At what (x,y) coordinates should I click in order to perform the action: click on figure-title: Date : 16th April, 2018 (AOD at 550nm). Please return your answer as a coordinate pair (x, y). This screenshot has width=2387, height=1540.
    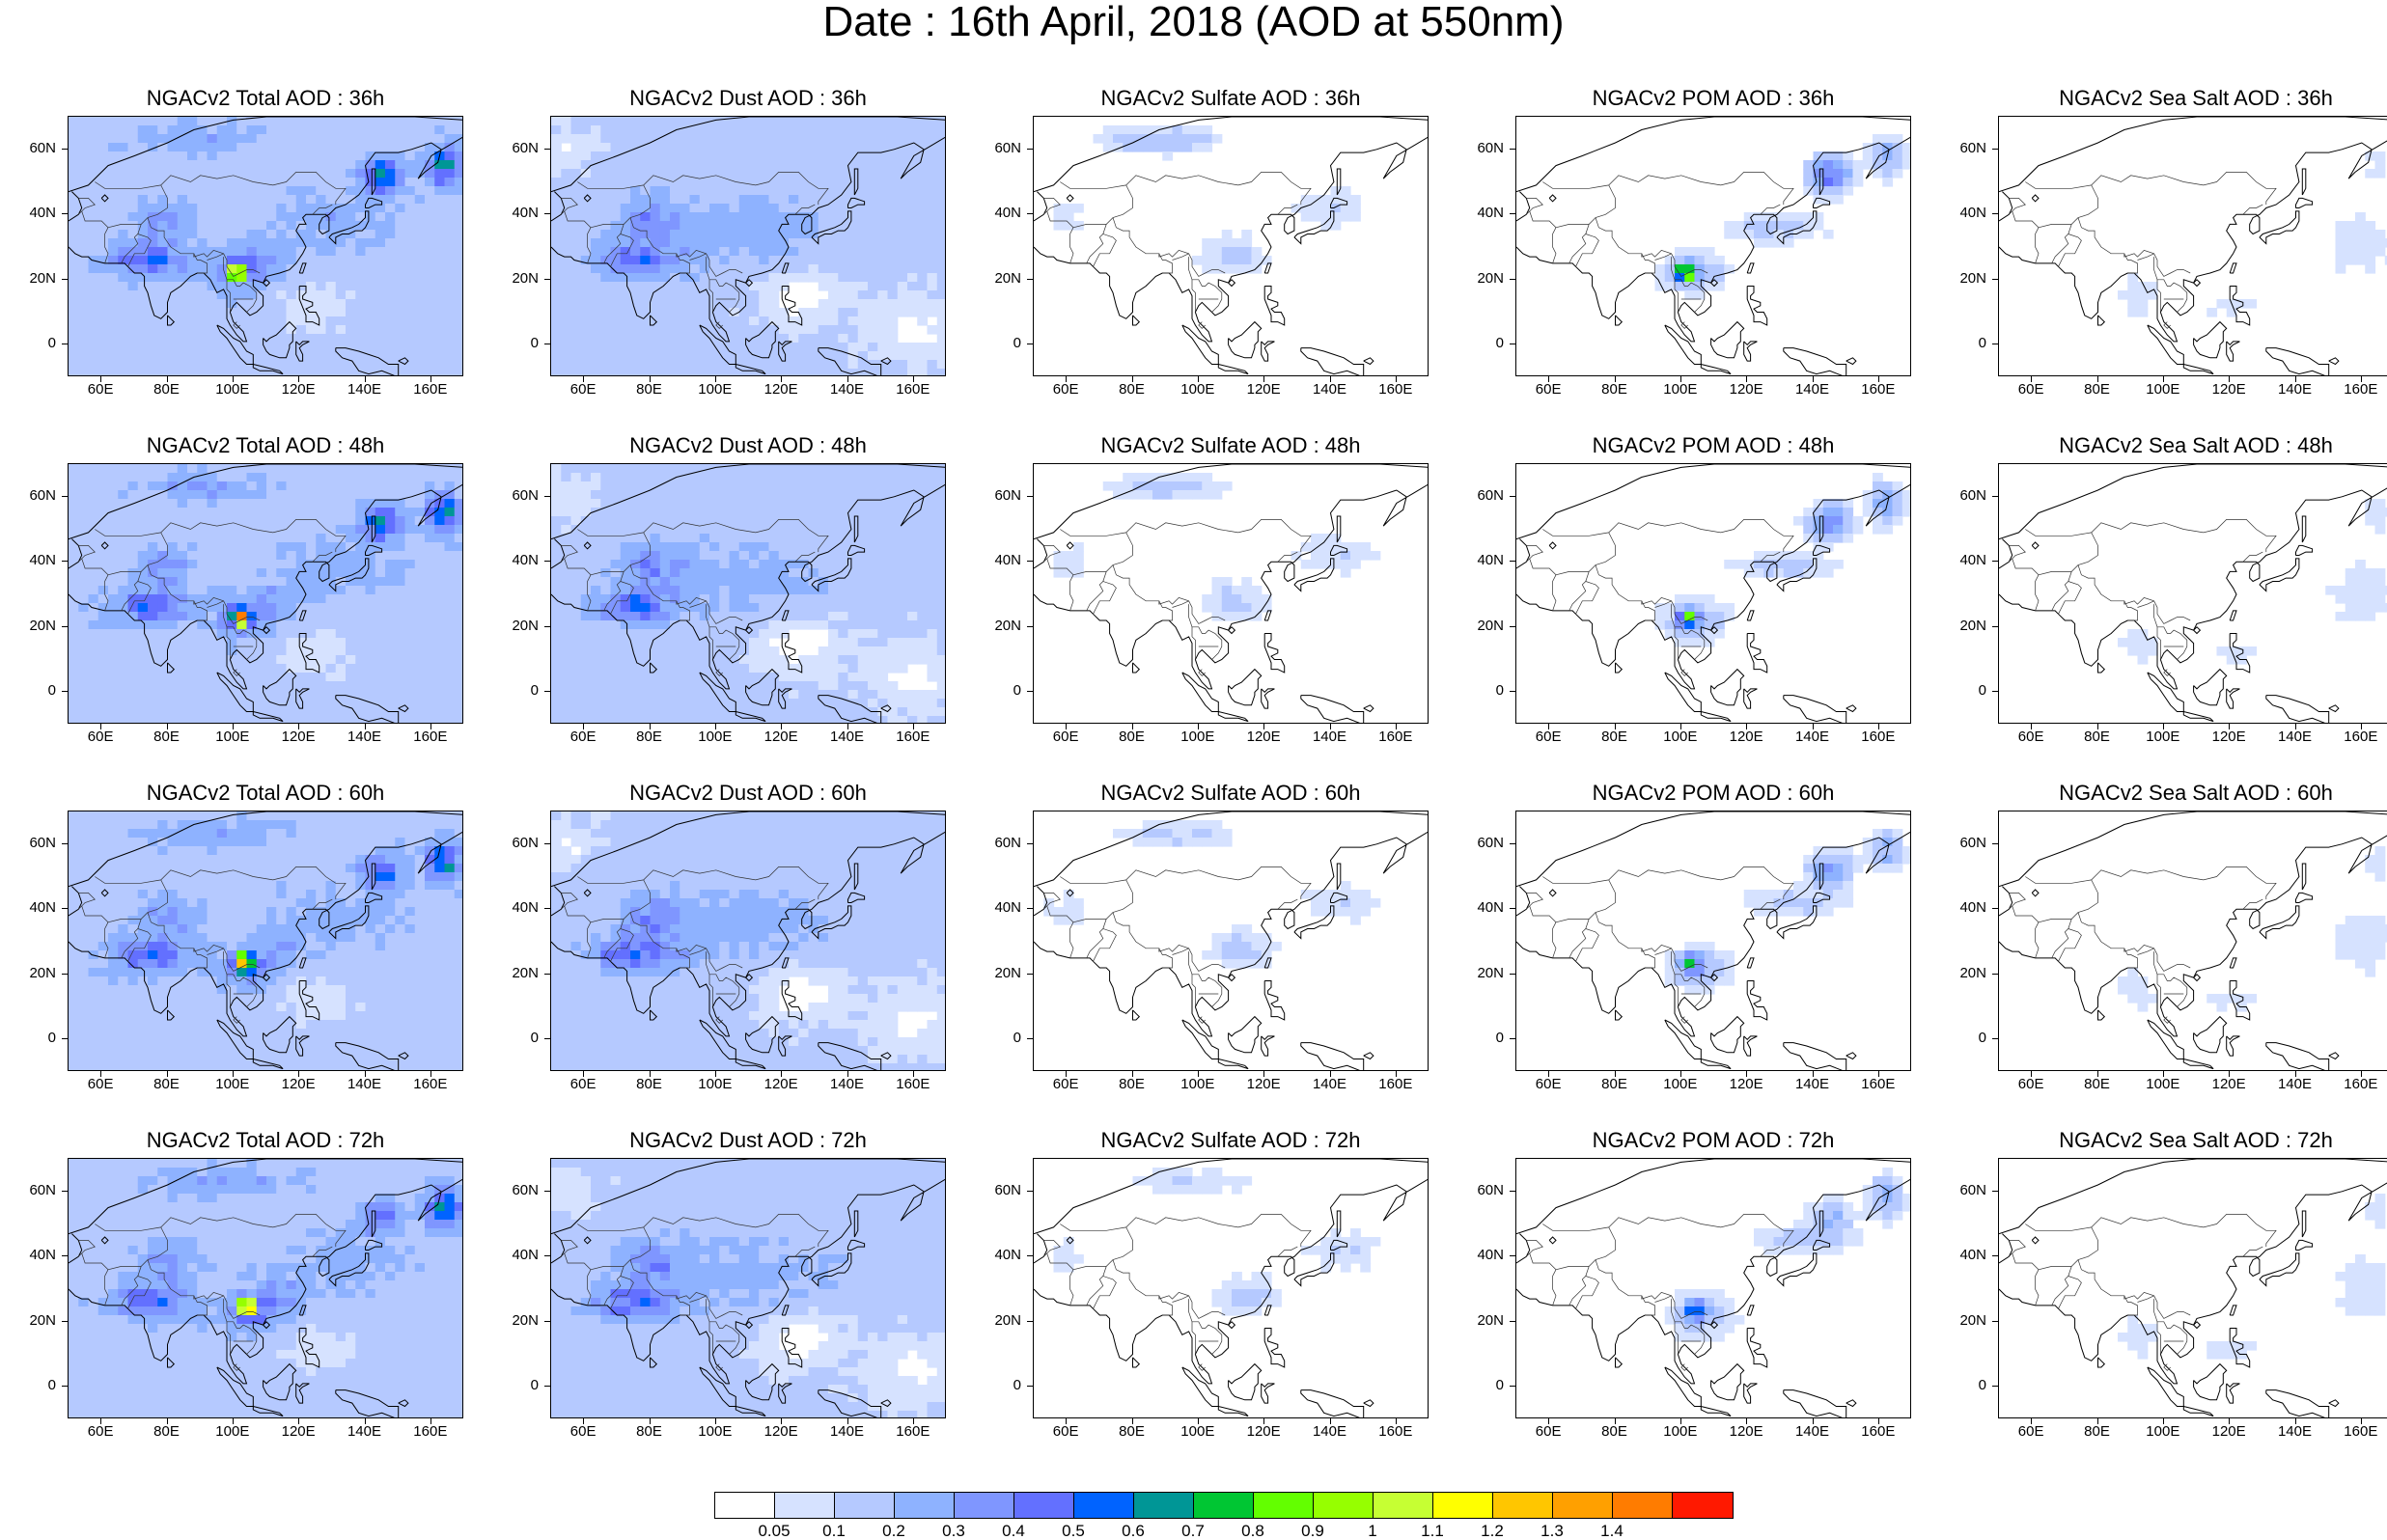
    Looking at the image, I should click on (1193, 23).